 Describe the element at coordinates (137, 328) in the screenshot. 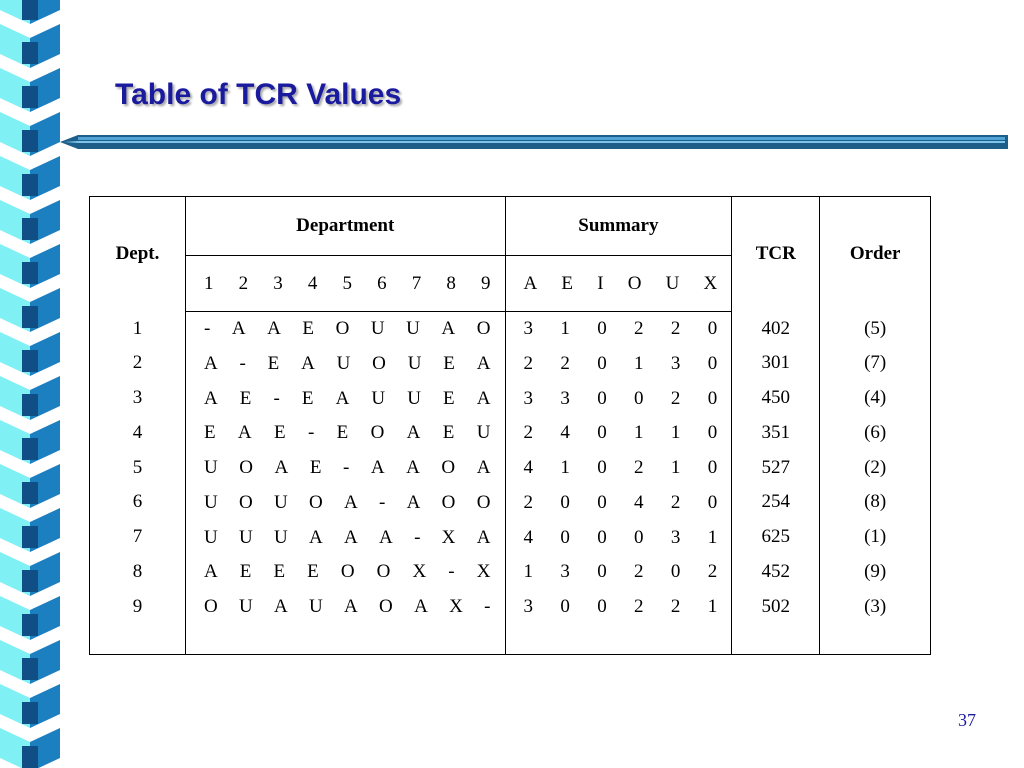

I see `dept-cell: 1` at that location.